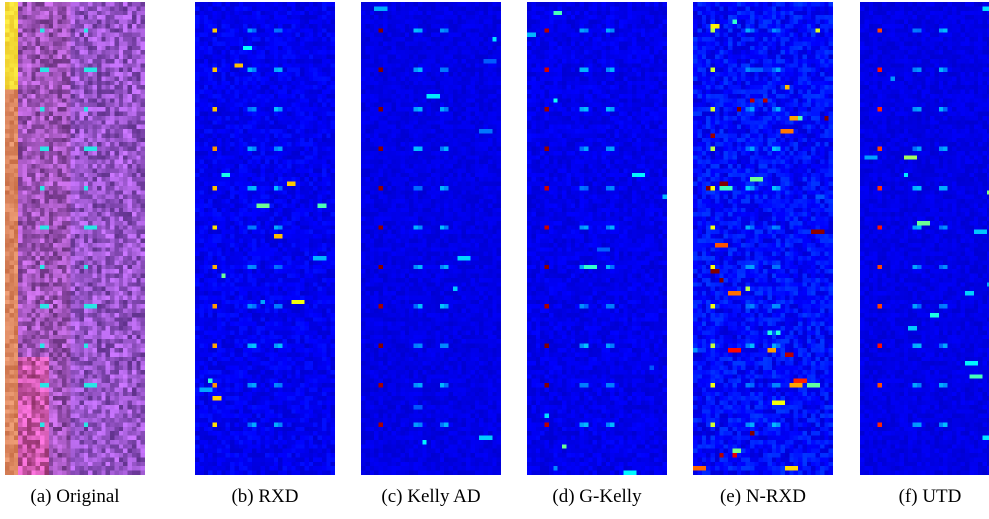  What do you see at coordinates (75, 238) in the screenshot?
I see `original-image` at bounding box center [75, 238].